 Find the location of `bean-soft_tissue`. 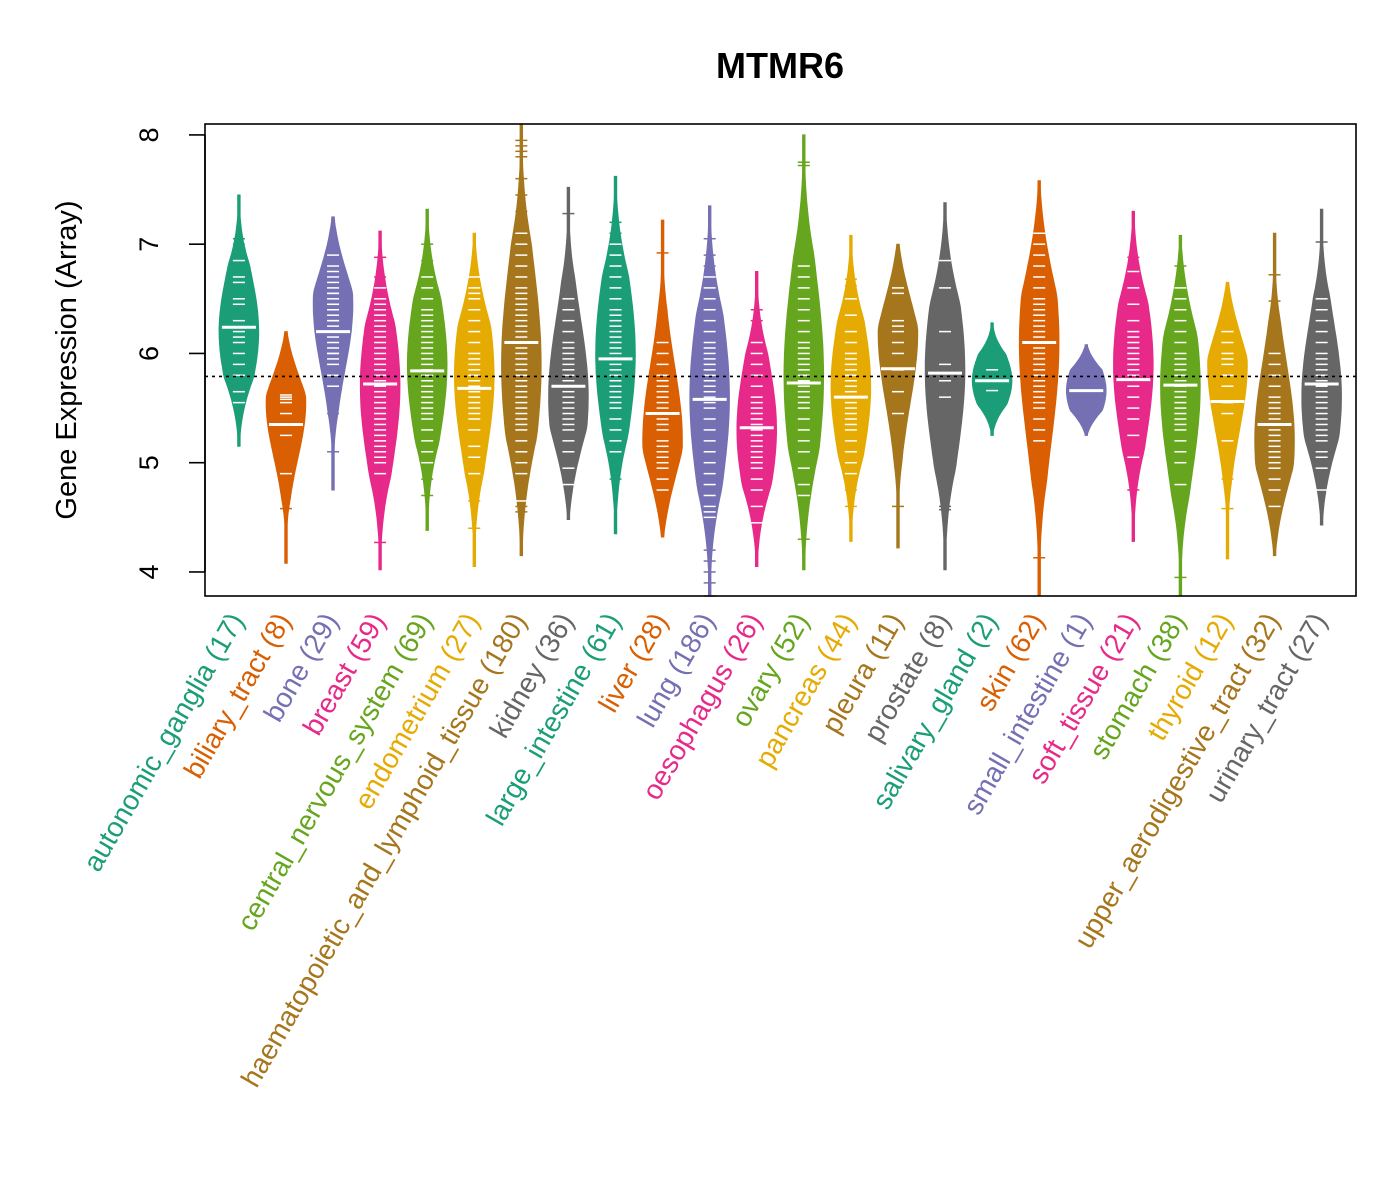

bean-soft_tissue is located at coordinates (1133, 376).